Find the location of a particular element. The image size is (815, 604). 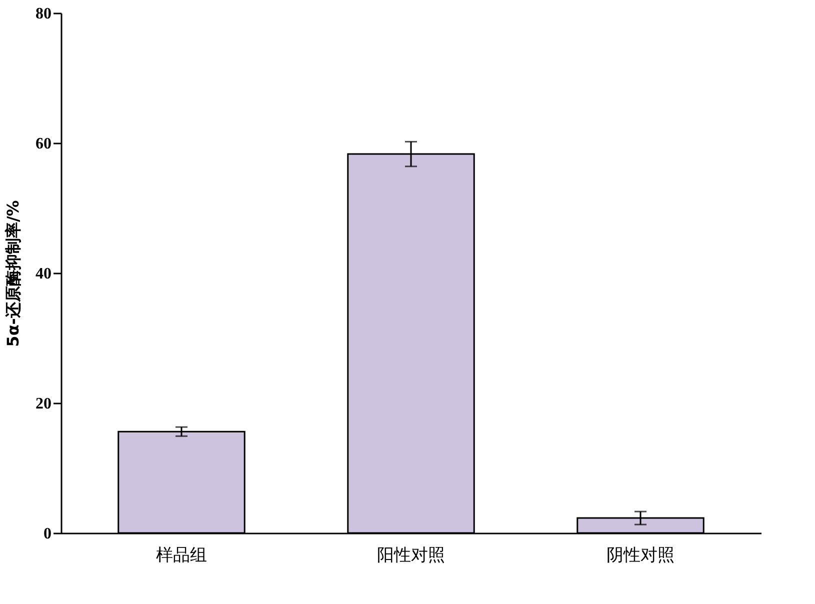

y-tick-label: 40 is located at coordinates (44, 274).